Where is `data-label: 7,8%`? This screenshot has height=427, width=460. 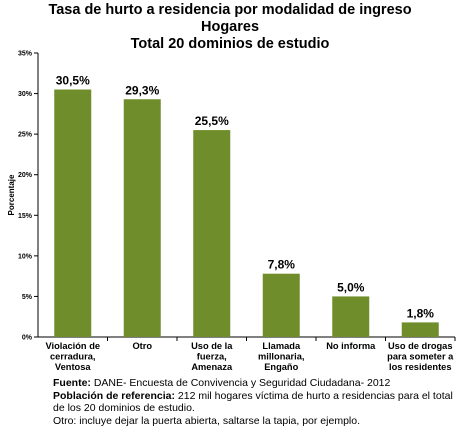
data-label: 7,8% is located at coordinates (282, 265).